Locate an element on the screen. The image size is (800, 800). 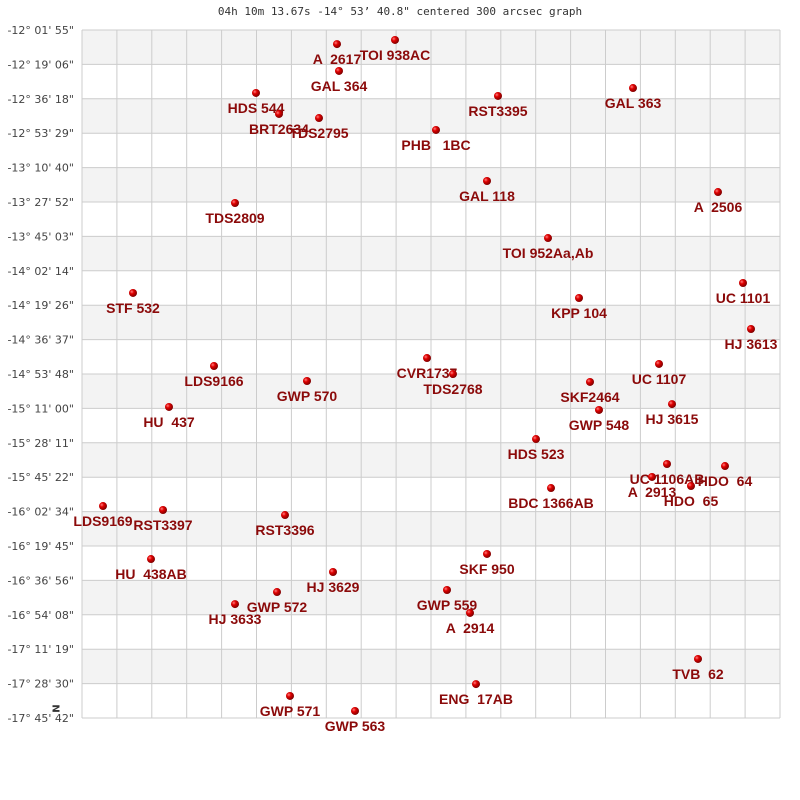
star-label: TOI 952Aa,Ab is located at coordinates (548, 253).